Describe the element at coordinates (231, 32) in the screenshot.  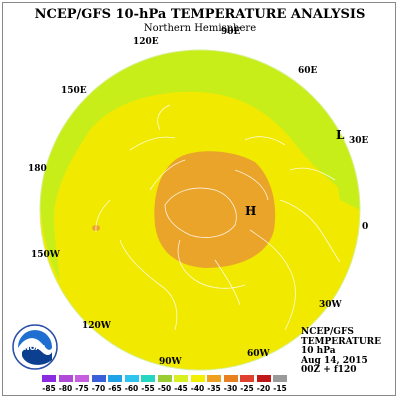
I see `lon-label-90e: 90E` at that location.